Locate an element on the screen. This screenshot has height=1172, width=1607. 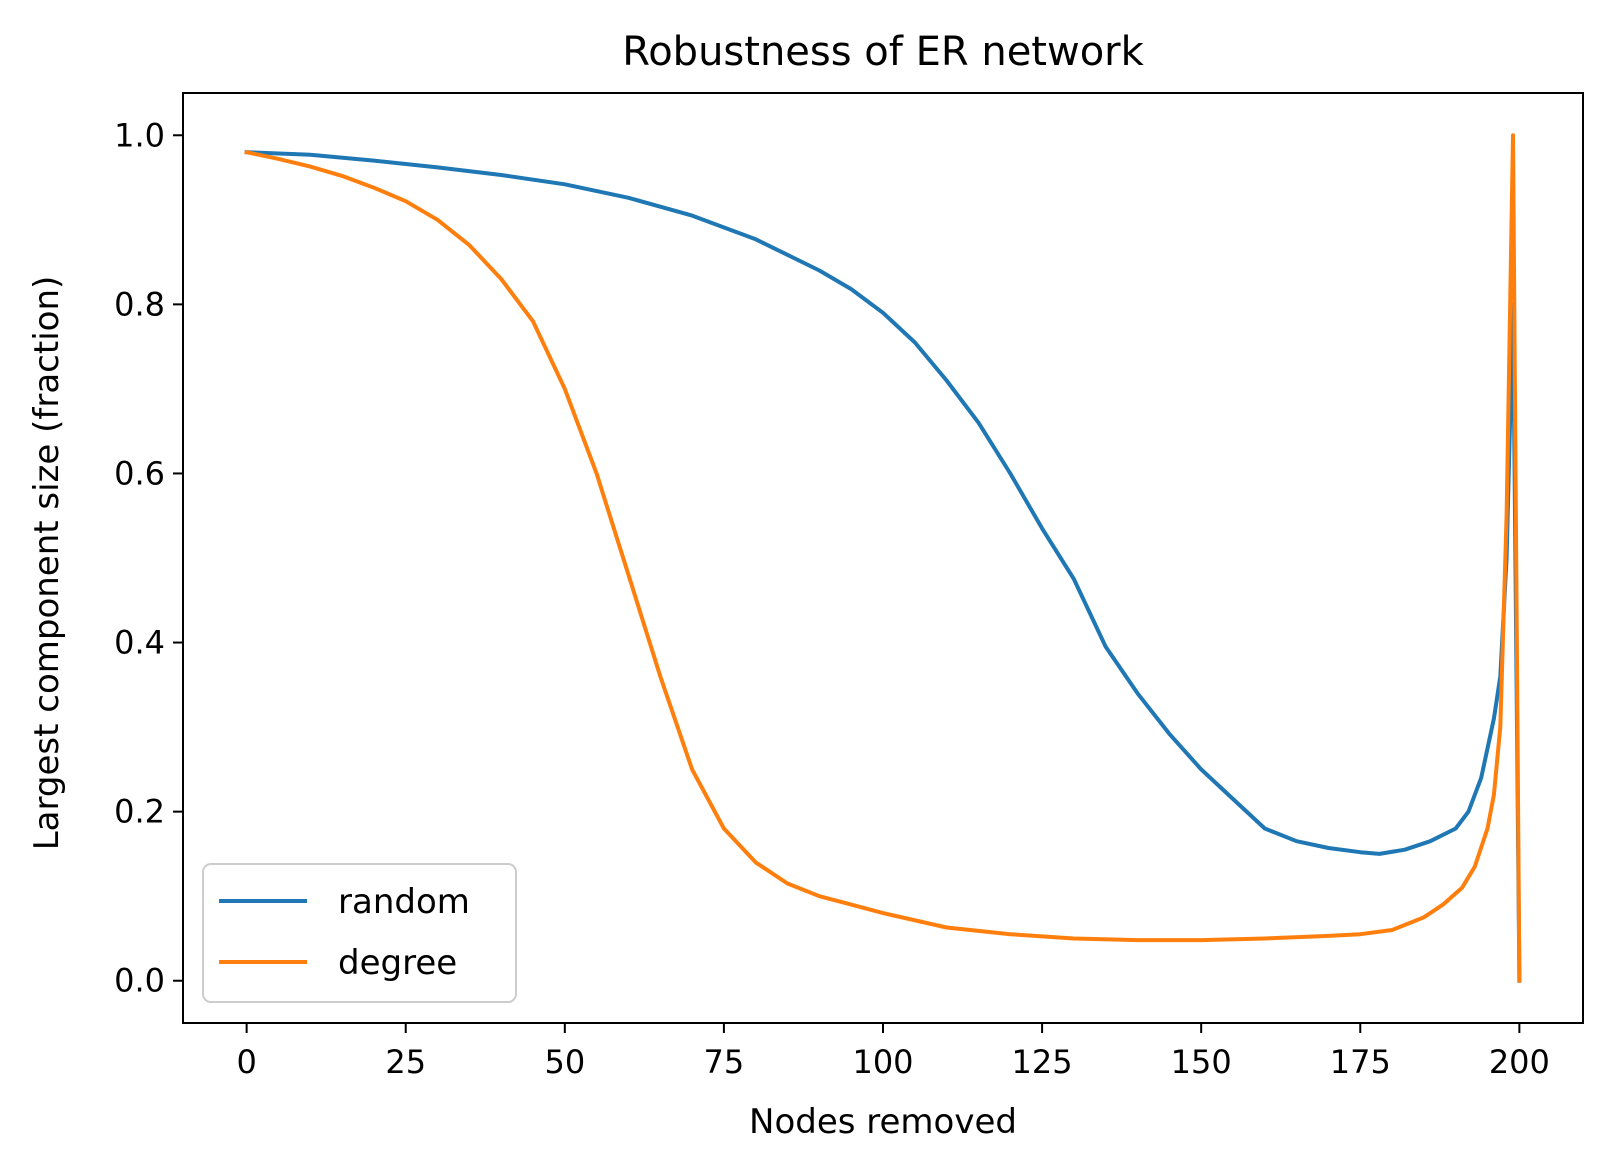
y-tick-label: 1.0 is located at coordinates (139, 135).